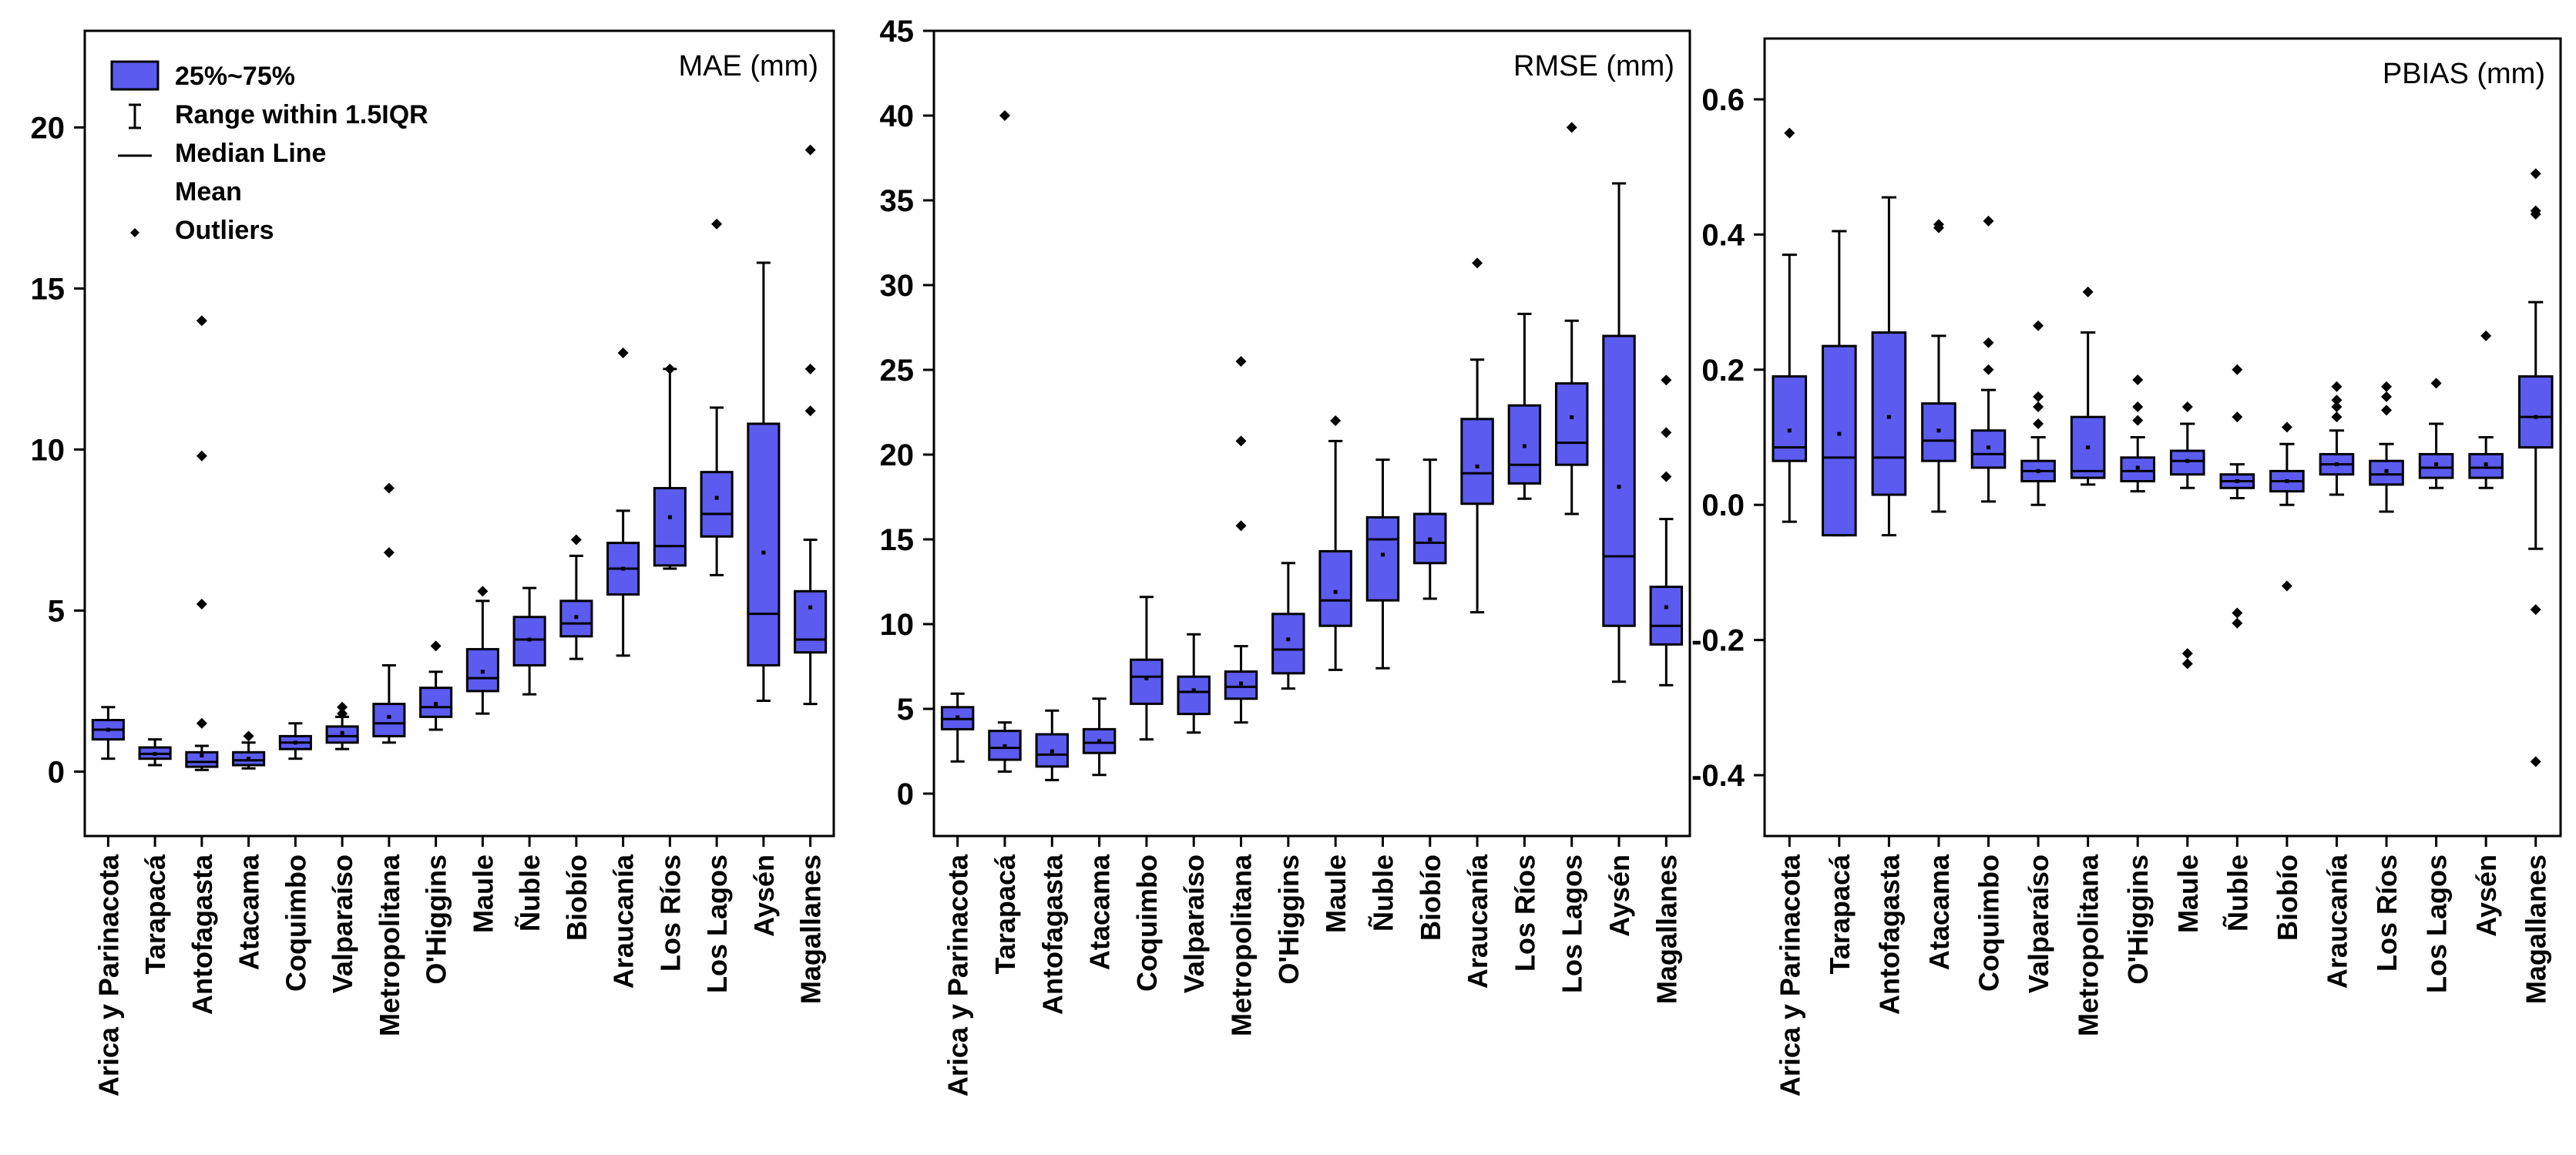  What do you see at coordinates (897, 286) in the screenshot?
I see `y-tick-label: 30` at bounding box center [897, 286].